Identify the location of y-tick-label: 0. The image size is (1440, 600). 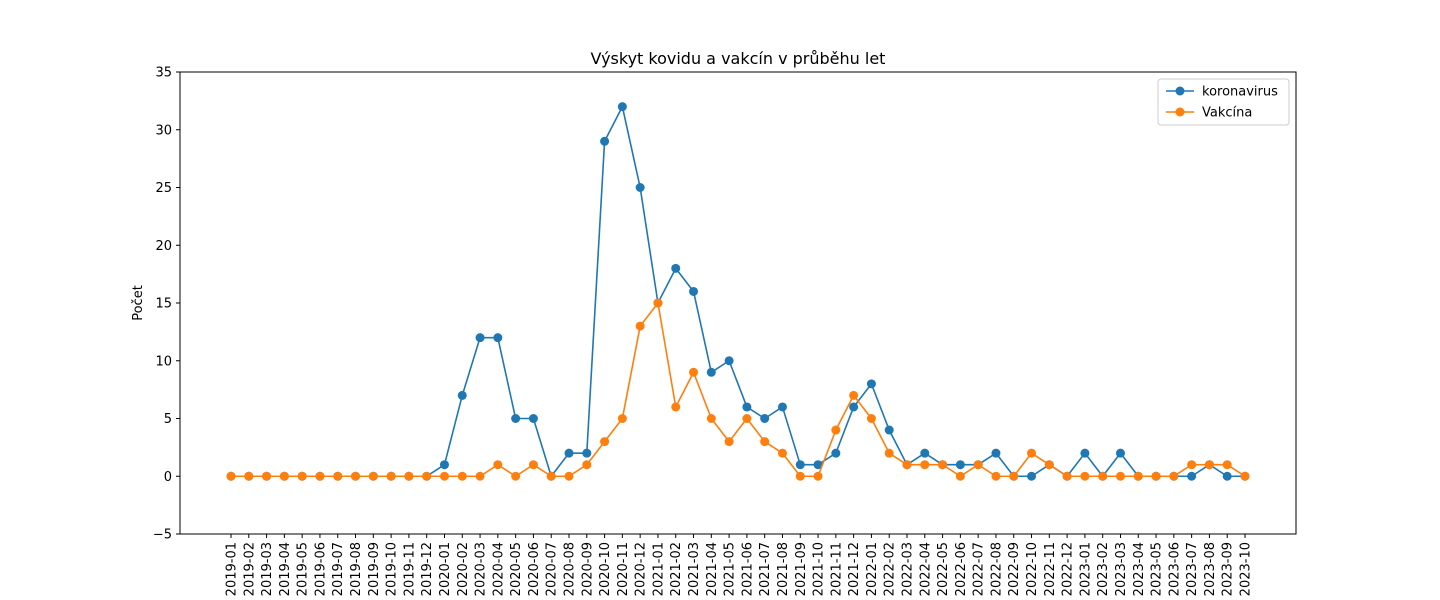
(168, 477).